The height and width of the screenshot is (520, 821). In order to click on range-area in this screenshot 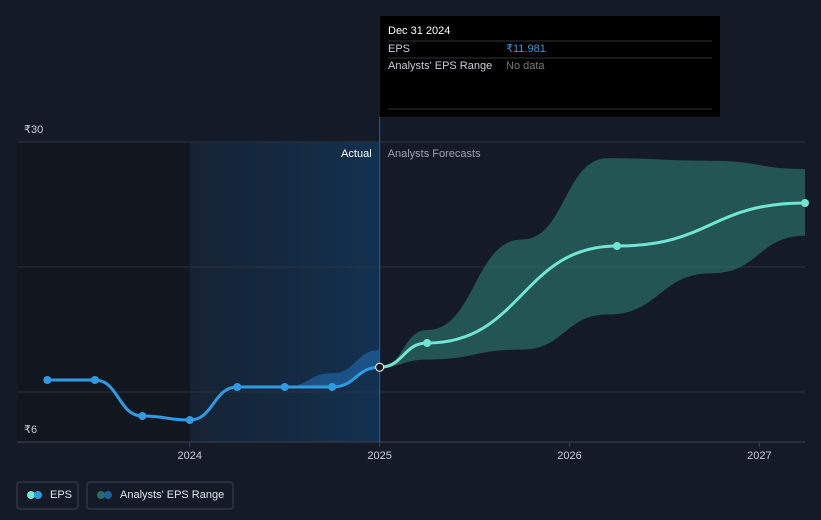, I will do `click(332, 368)`.